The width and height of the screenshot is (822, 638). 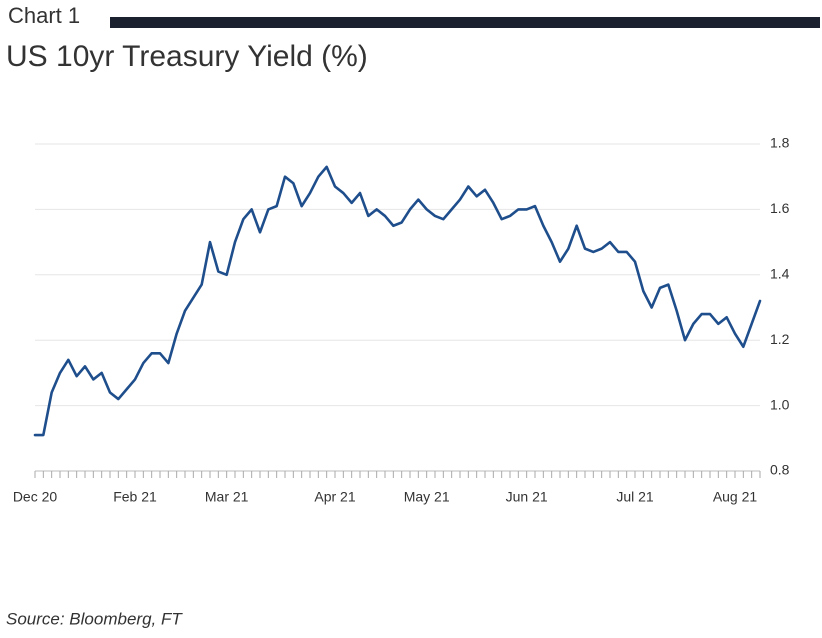 I want to click on x-tick-label: May 21, so click(x=427, y=497).